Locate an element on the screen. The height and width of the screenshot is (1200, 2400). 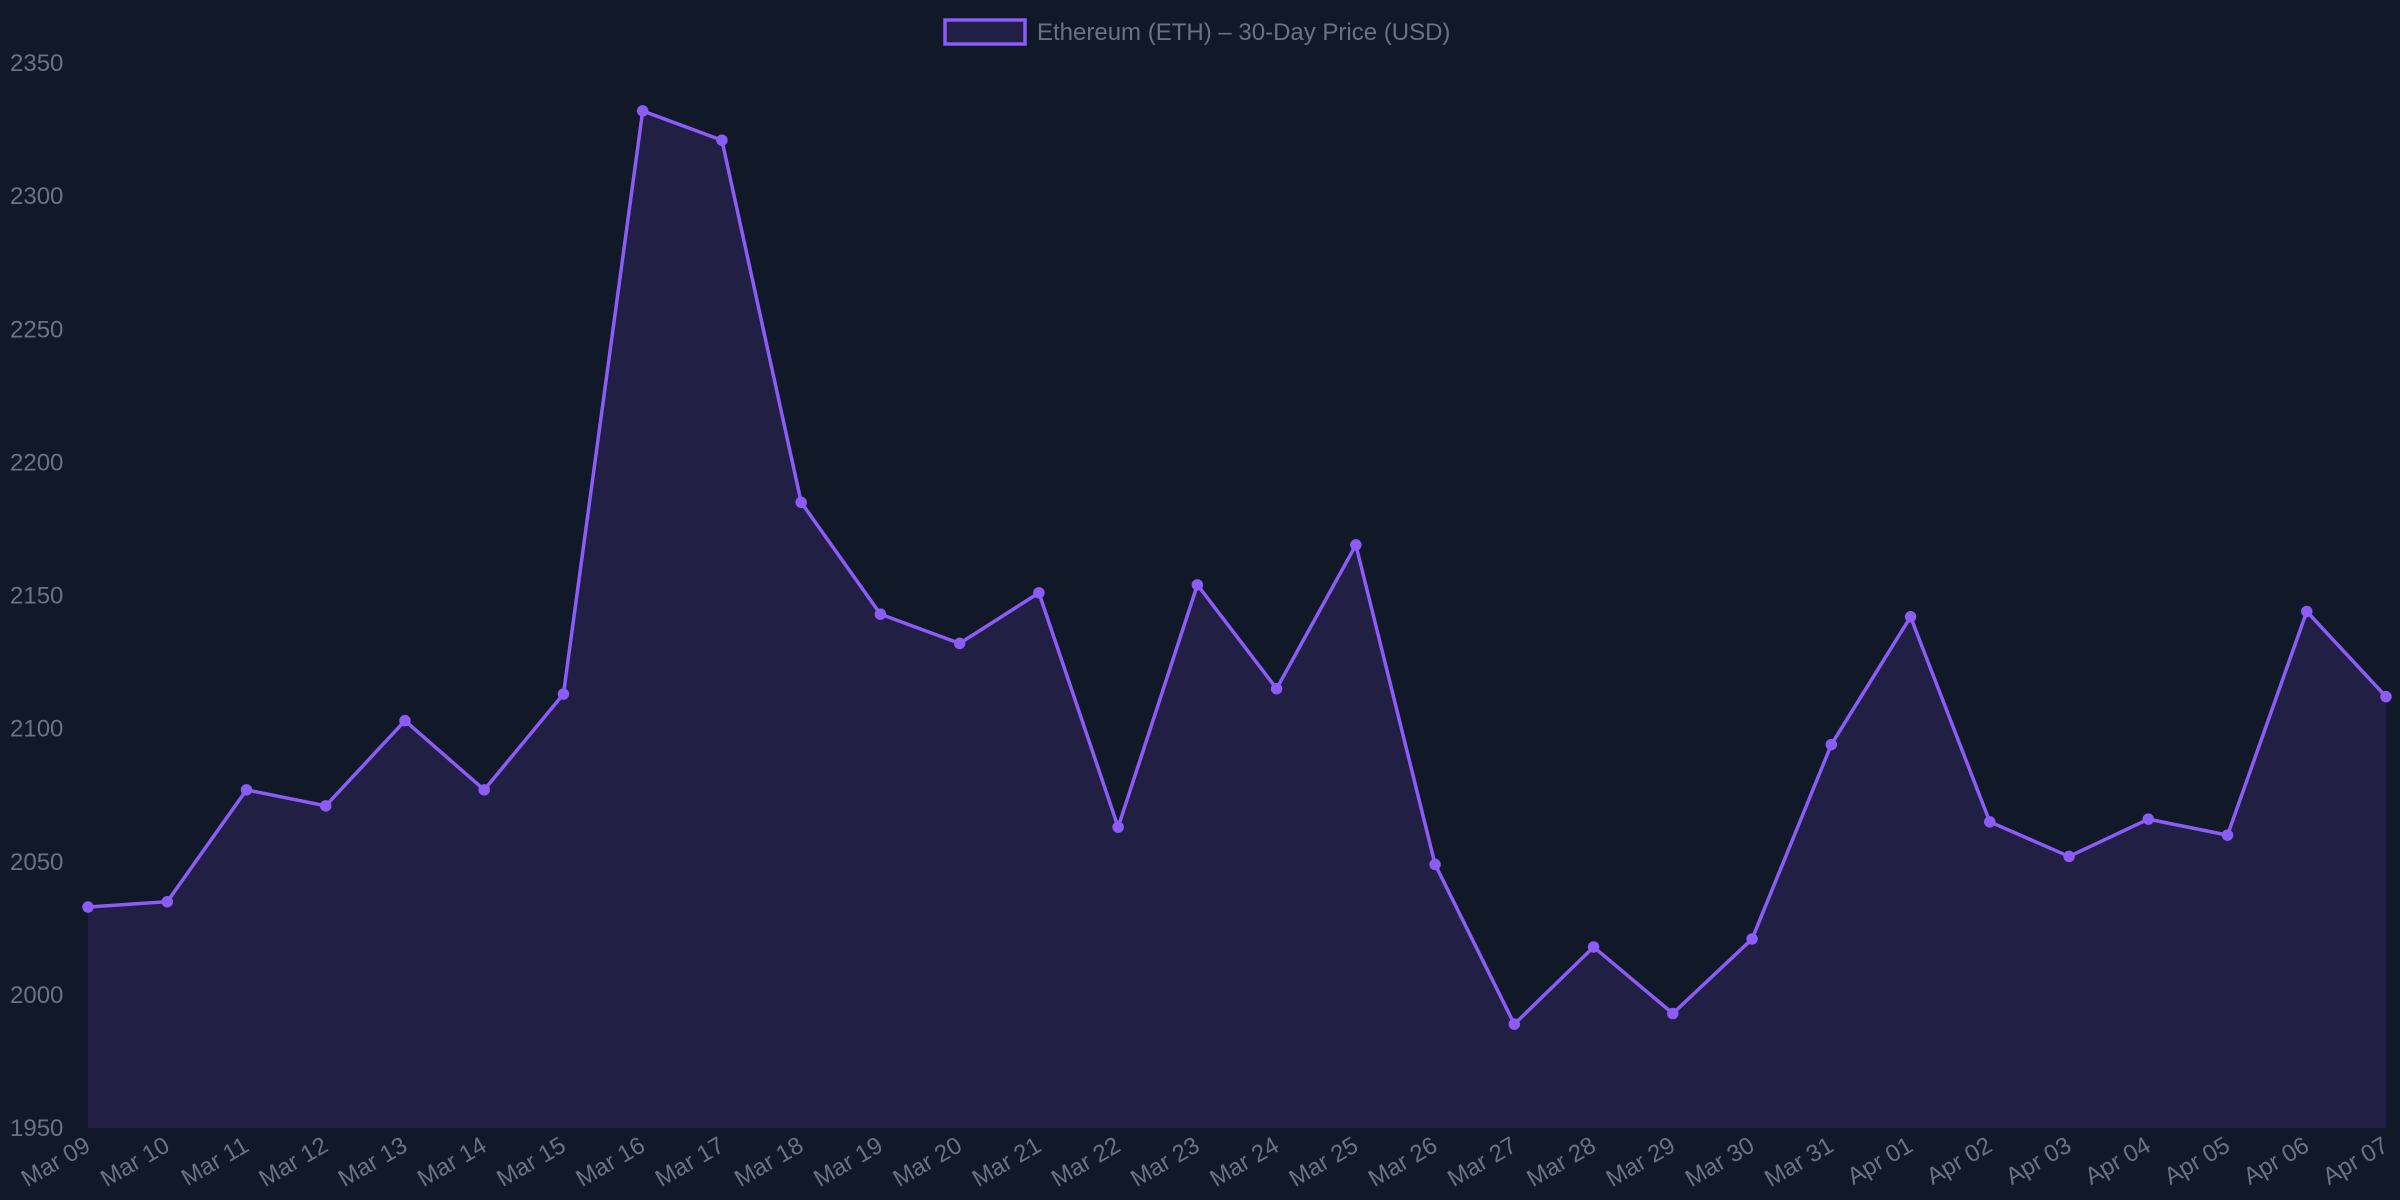
x-tick-label: Mar 22 is located at coordinates (1086, 1162).